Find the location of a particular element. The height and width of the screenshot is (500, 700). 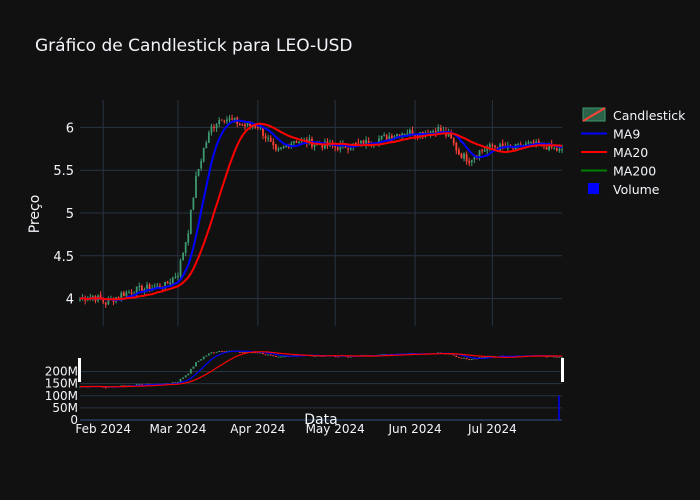

range-slider-right-handle is located at coordinates (562, 370).